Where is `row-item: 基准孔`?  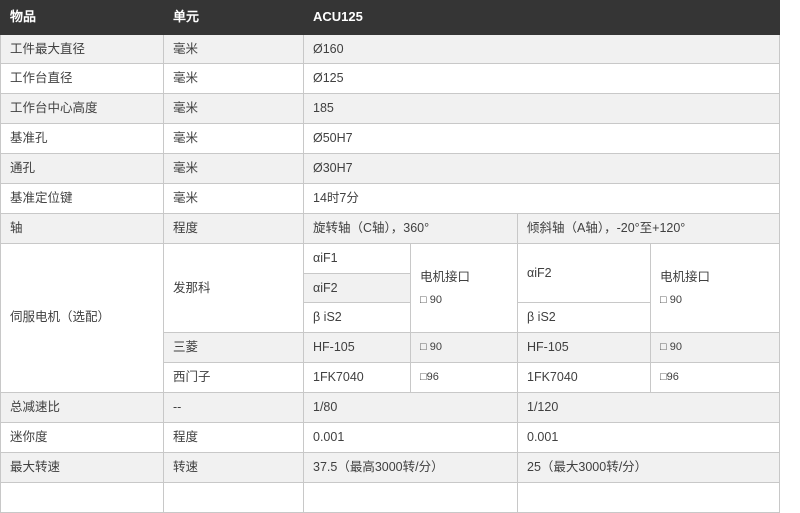 row-item: 基准孔 is located at coordinates (82, 139).